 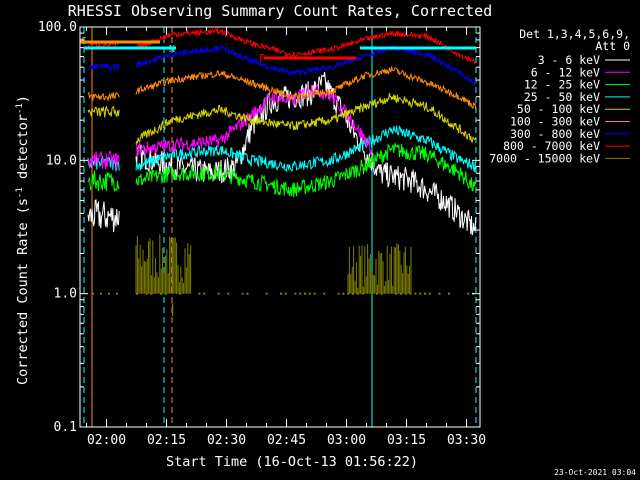 I want to click on x-tick-label: 03:15, so click(x=406, y=440).